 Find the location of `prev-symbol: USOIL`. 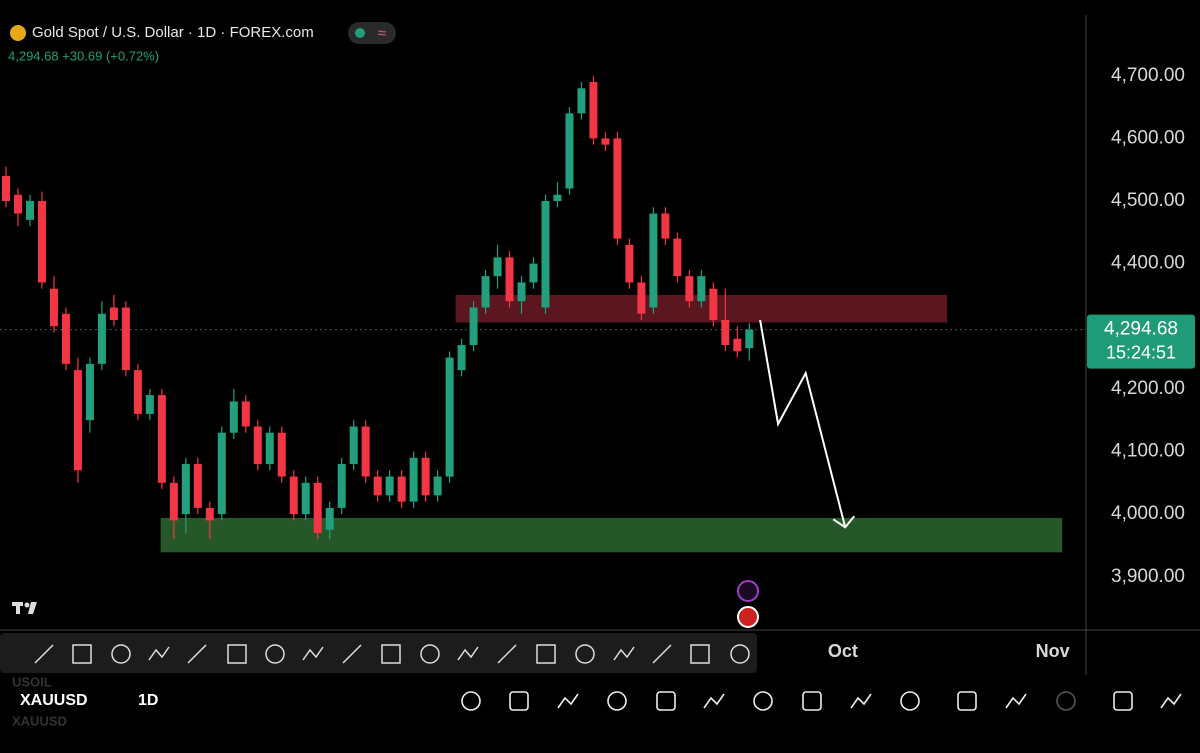

prev-symbol: USOIL is located at coordinates (32, 681).